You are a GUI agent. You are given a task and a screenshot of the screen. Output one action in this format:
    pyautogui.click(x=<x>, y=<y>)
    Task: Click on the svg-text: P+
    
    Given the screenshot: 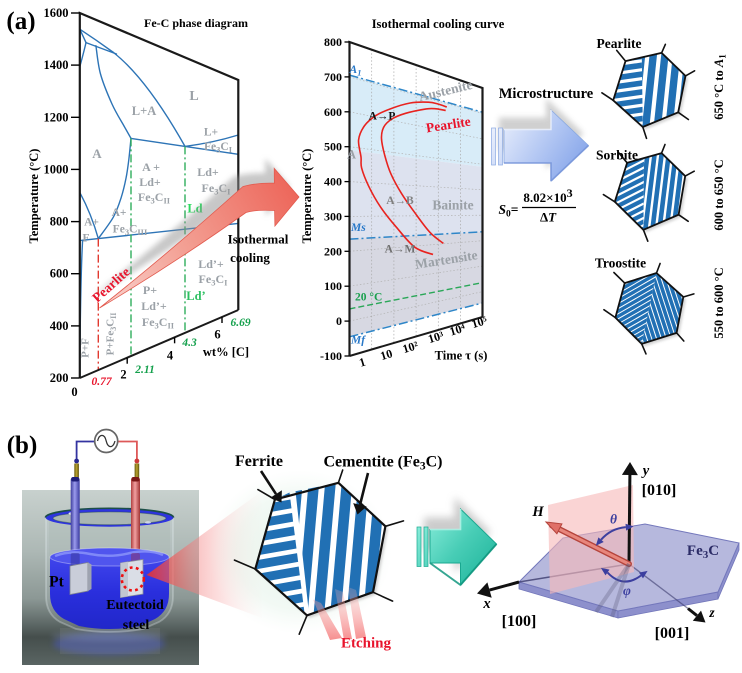 What is the action you would take?
    pyautogui.click(x=150, y=290)
    